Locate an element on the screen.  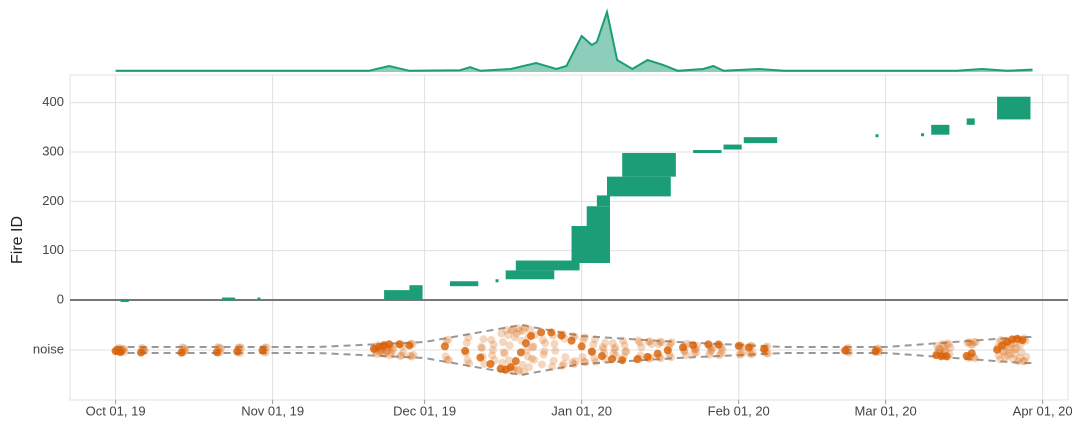
y-tick-label: 200 is located at coordinates (53, 200).